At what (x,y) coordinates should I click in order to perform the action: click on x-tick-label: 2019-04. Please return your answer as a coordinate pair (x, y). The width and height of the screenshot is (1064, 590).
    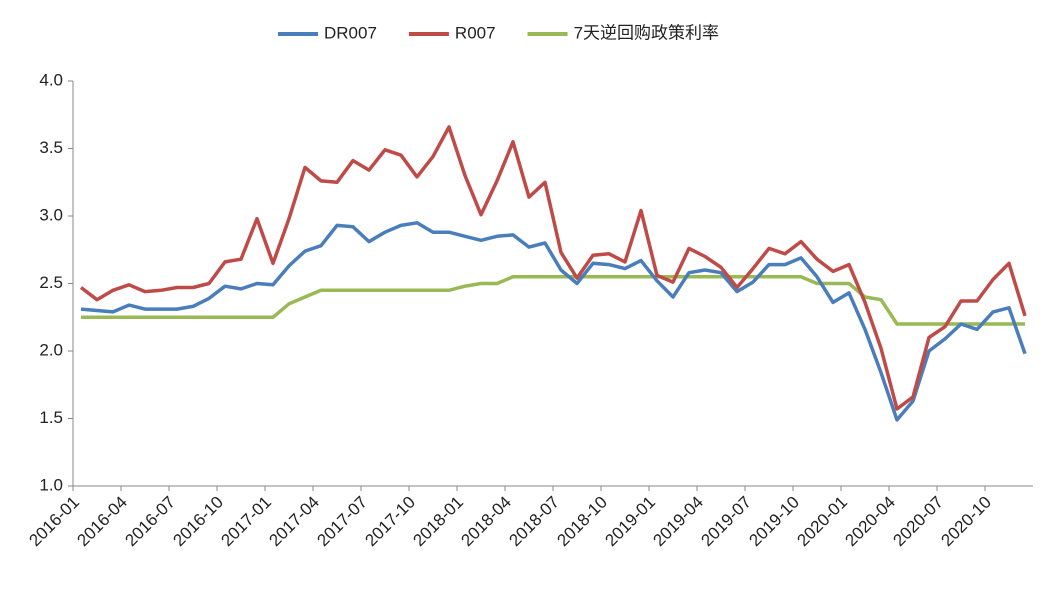
    Looking at the image, I should click on (678, 522).